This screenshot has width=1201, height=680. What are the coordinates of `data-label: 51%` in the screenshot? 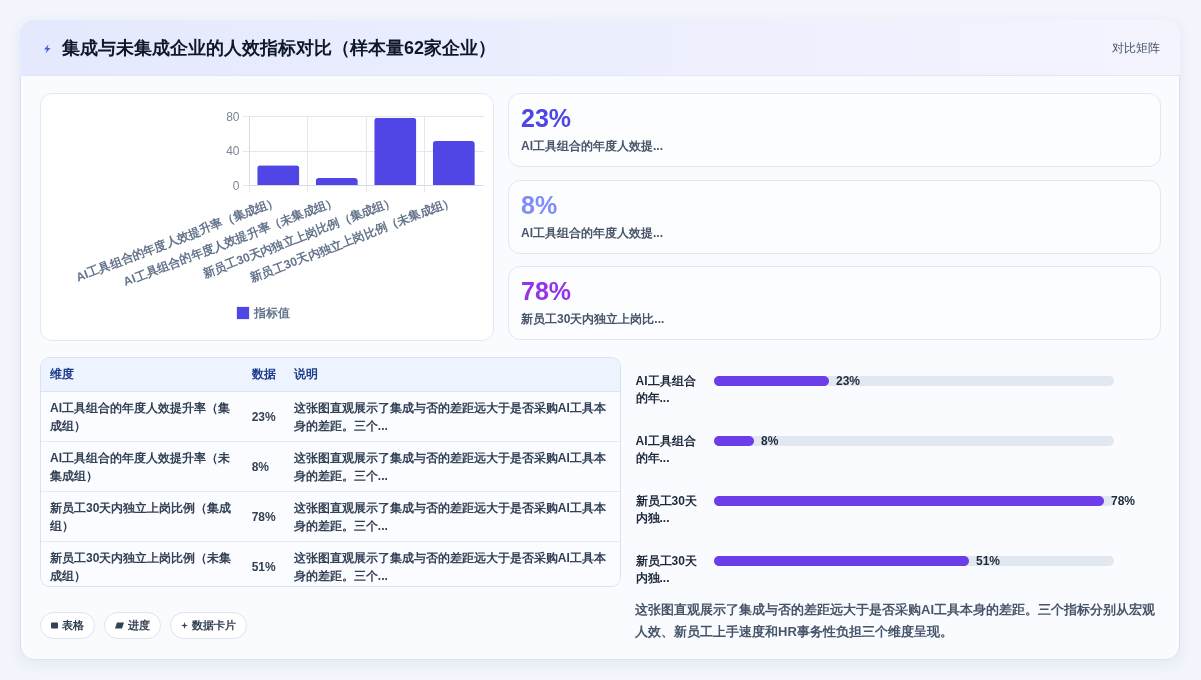 It's located at (988, 561).